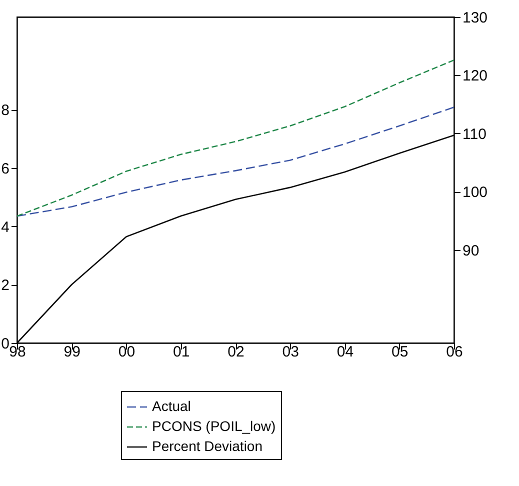 This screenshot has height=486, width=519. Describe the element at coordinates (214, 426) in the screenshot. I see `legend-label: PCONS (POIL_low)` at that location.